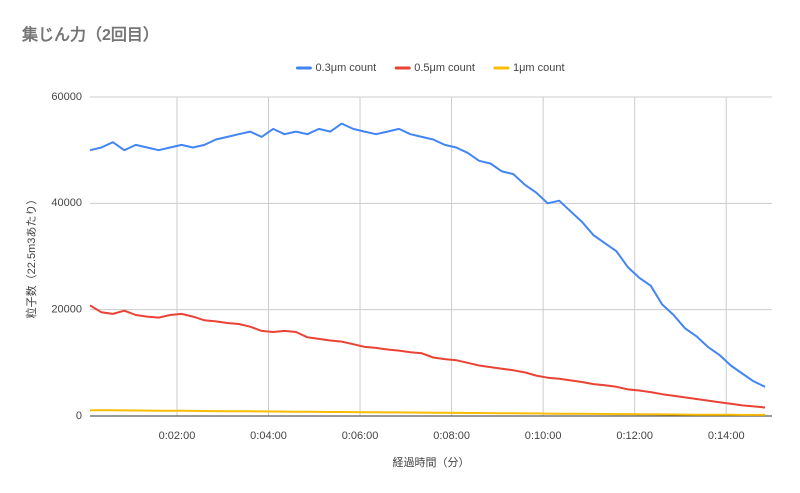 The width and height of the screenshot is (800, 493). Describe the element at coordinates (79, 416) in the screenshot. I see `y-tick-label: 0` at that location.